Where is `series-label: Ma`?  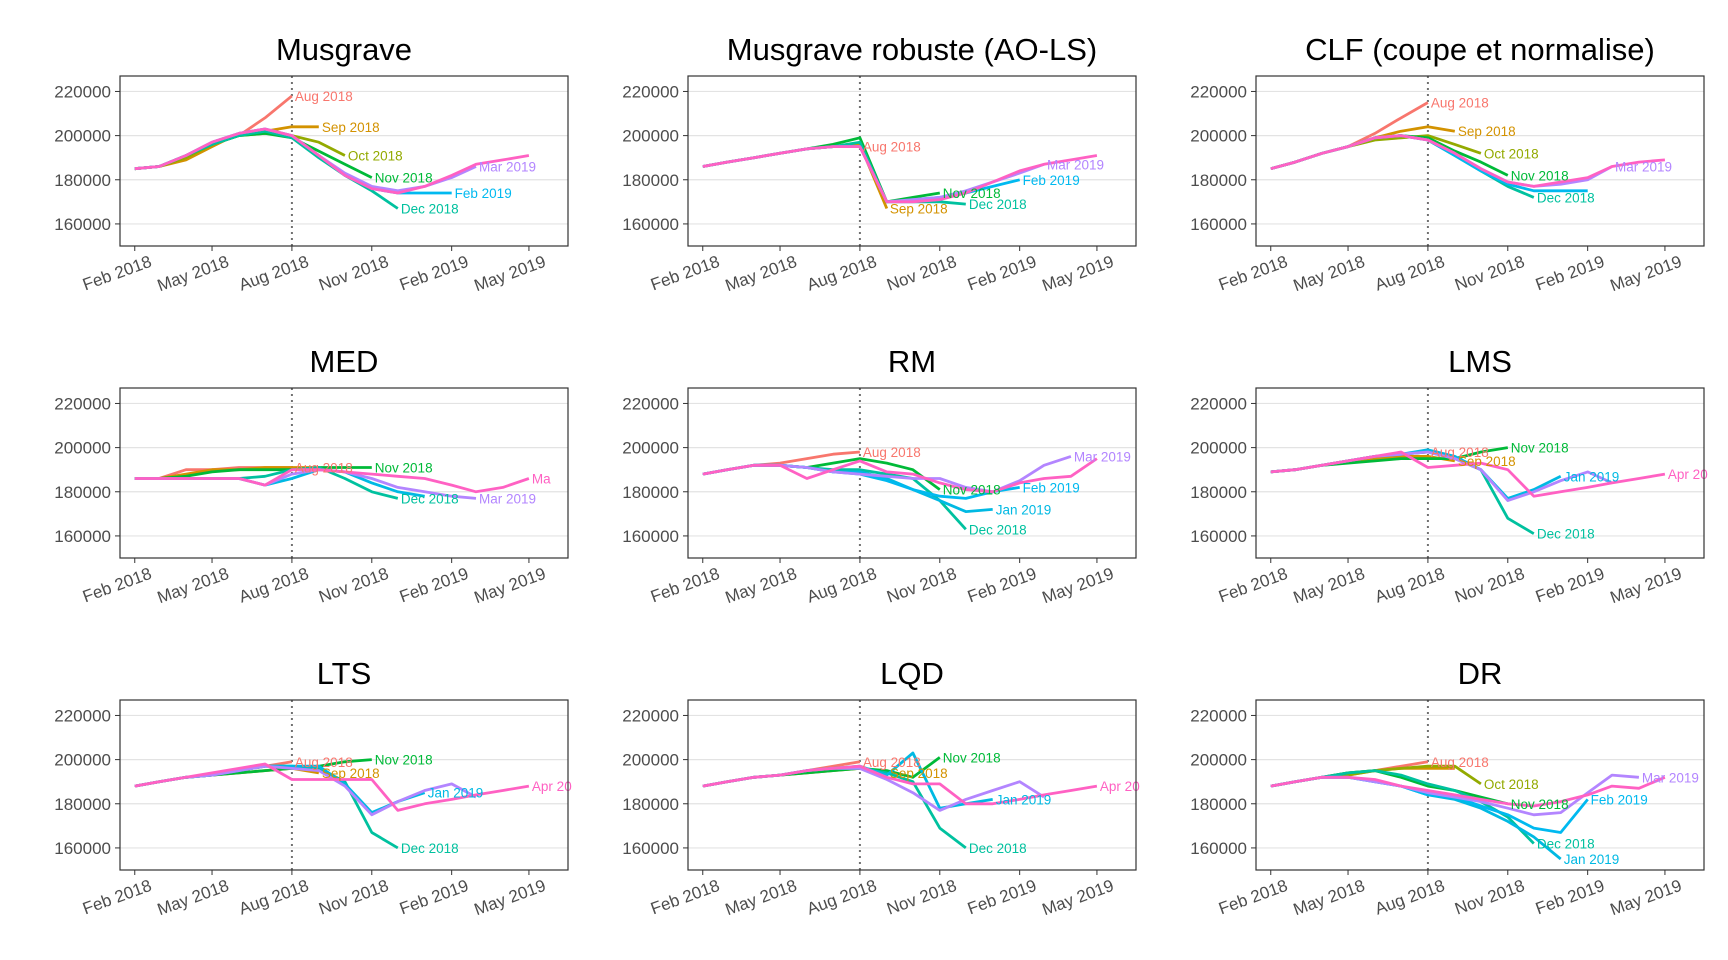 series-label: Ma is located at coordinates (541, 479).